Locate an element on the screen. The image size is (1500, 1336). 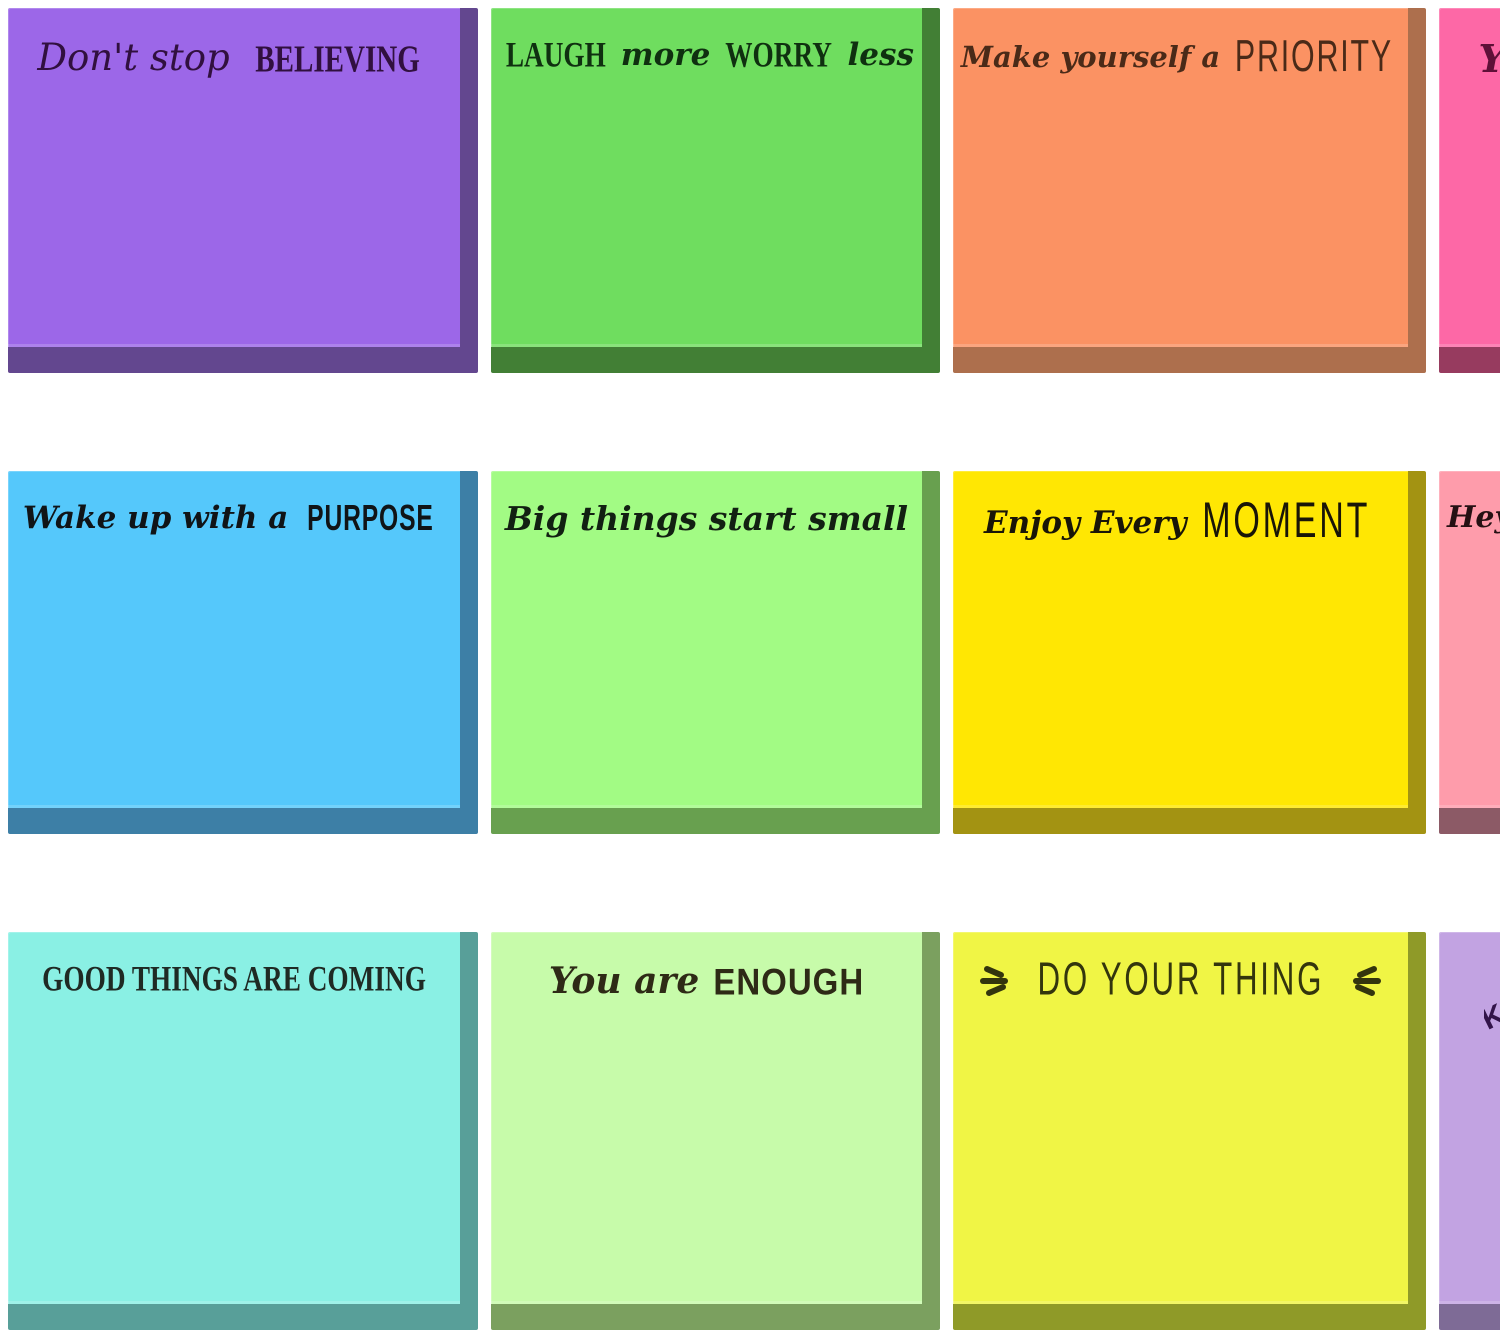
svg-text: KEEP YOUR HEAD UP is located at coordinates (1492, 991).